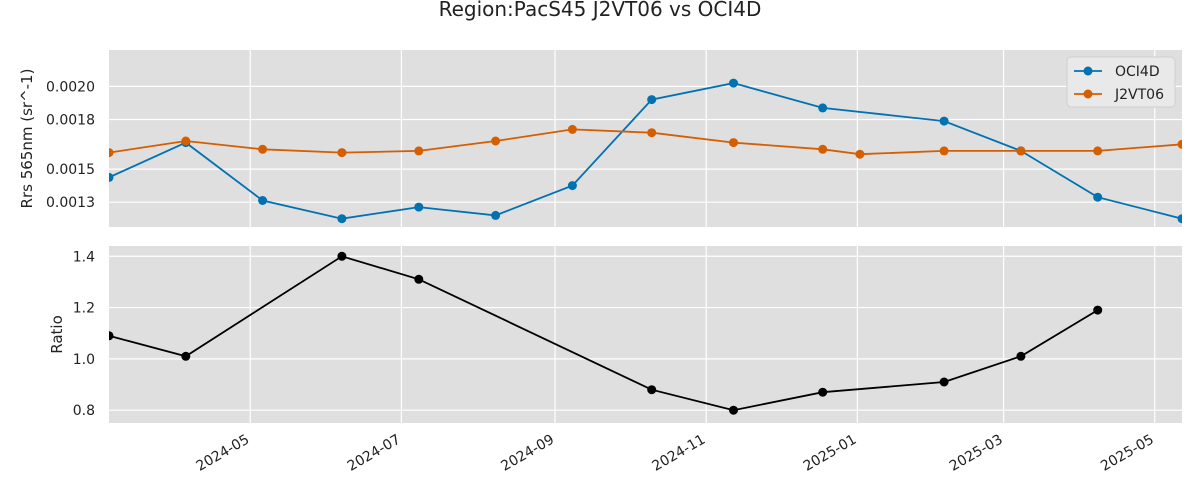  Describe the element at coordinates (223, 453) in the screenshot. I see `x-tick-label: 2024-05` at that location.